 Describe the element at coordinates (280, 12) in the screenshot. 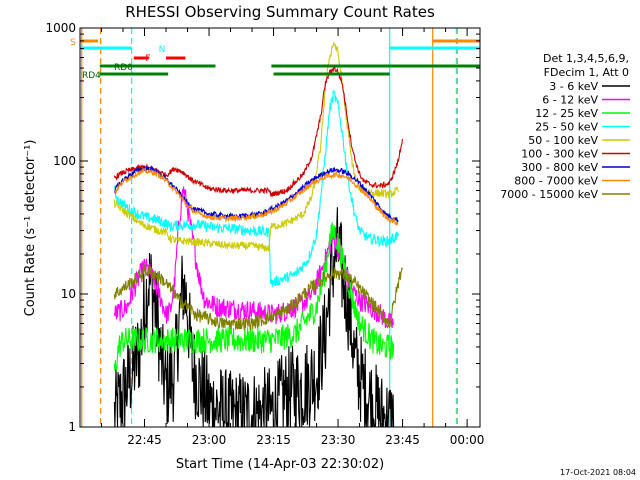

I see `chart-title: RHESSI Observing Summary Count Rates` at that location.